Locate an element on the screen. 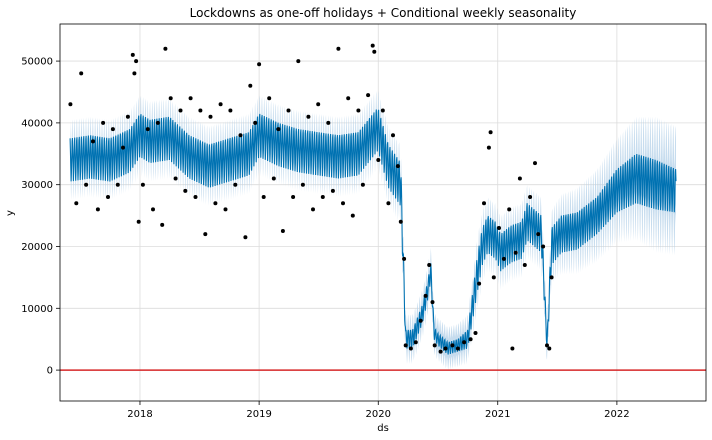 The image size is (712, 440). y-axis-ticks: 0 10000 20000 30000 40000 50000 is located at coordinates (40, 217).